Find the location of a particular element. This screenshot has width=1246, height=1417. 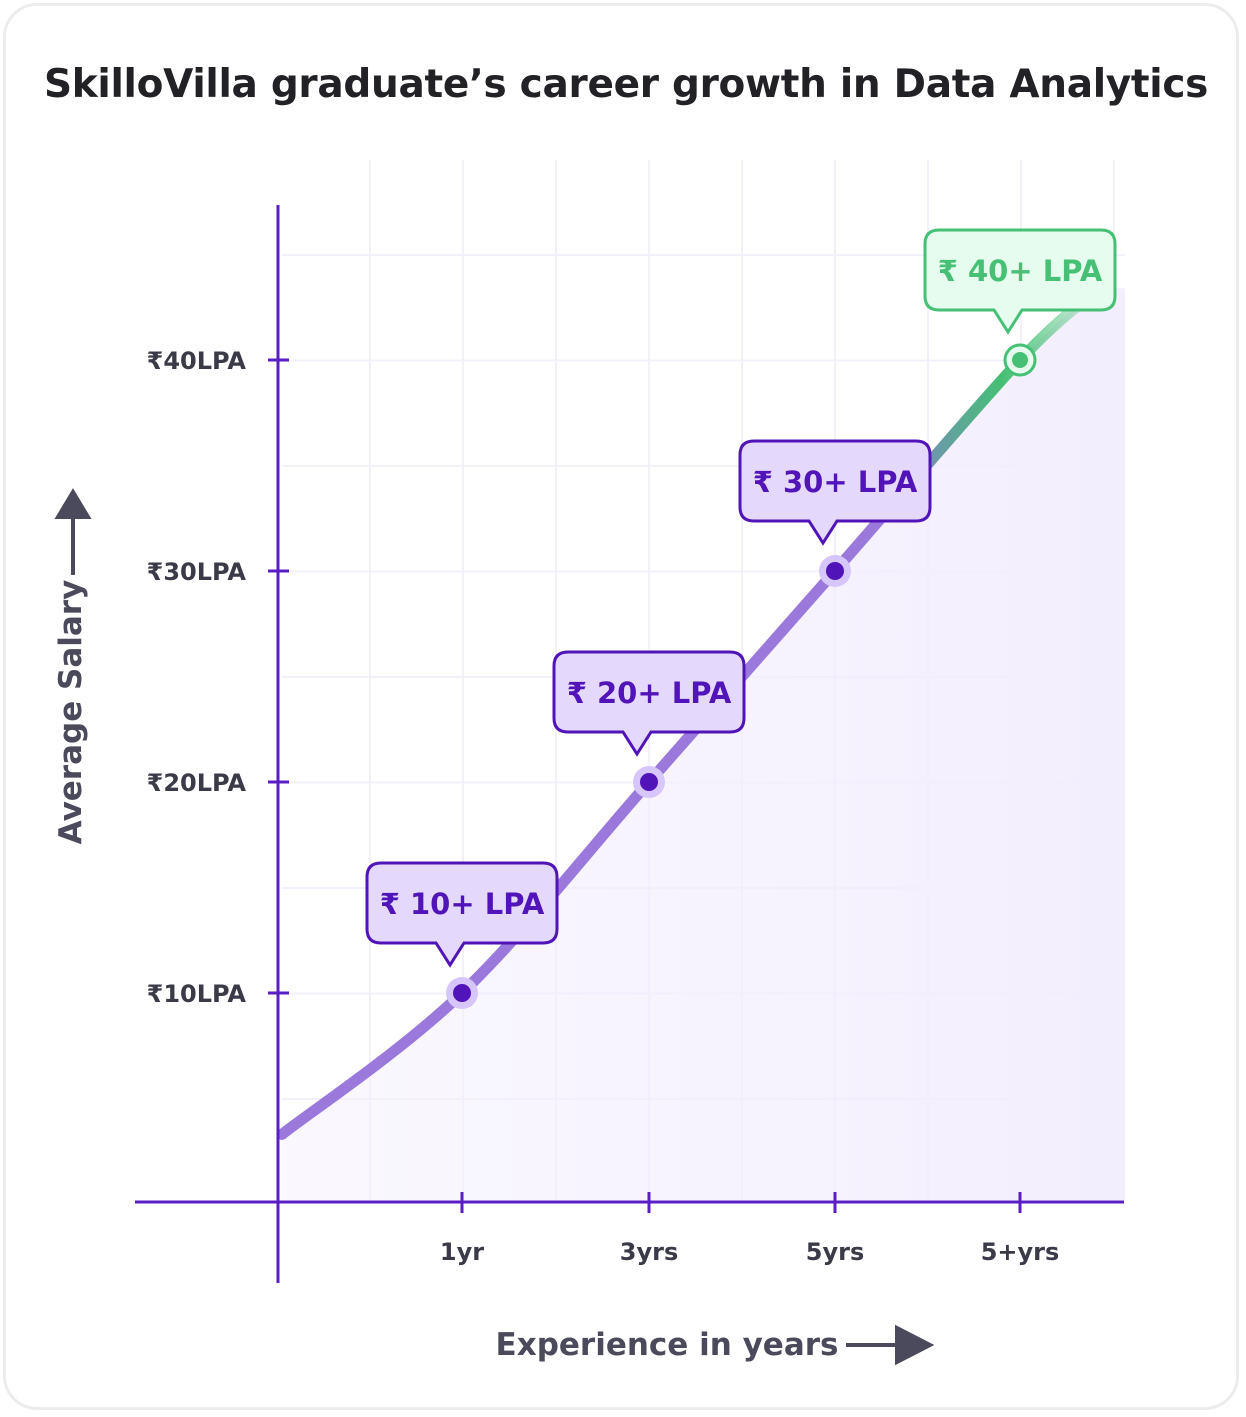

x-tick-label: 3yrs is located at coordinates (649, 1252).